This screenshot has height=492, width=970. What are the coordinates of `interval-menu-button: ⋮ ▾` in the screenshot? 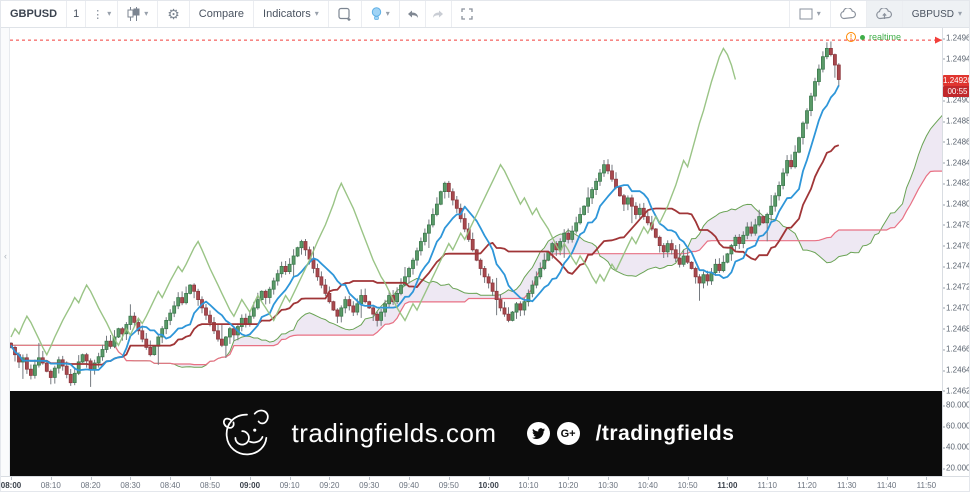 It's located at (102, 14).